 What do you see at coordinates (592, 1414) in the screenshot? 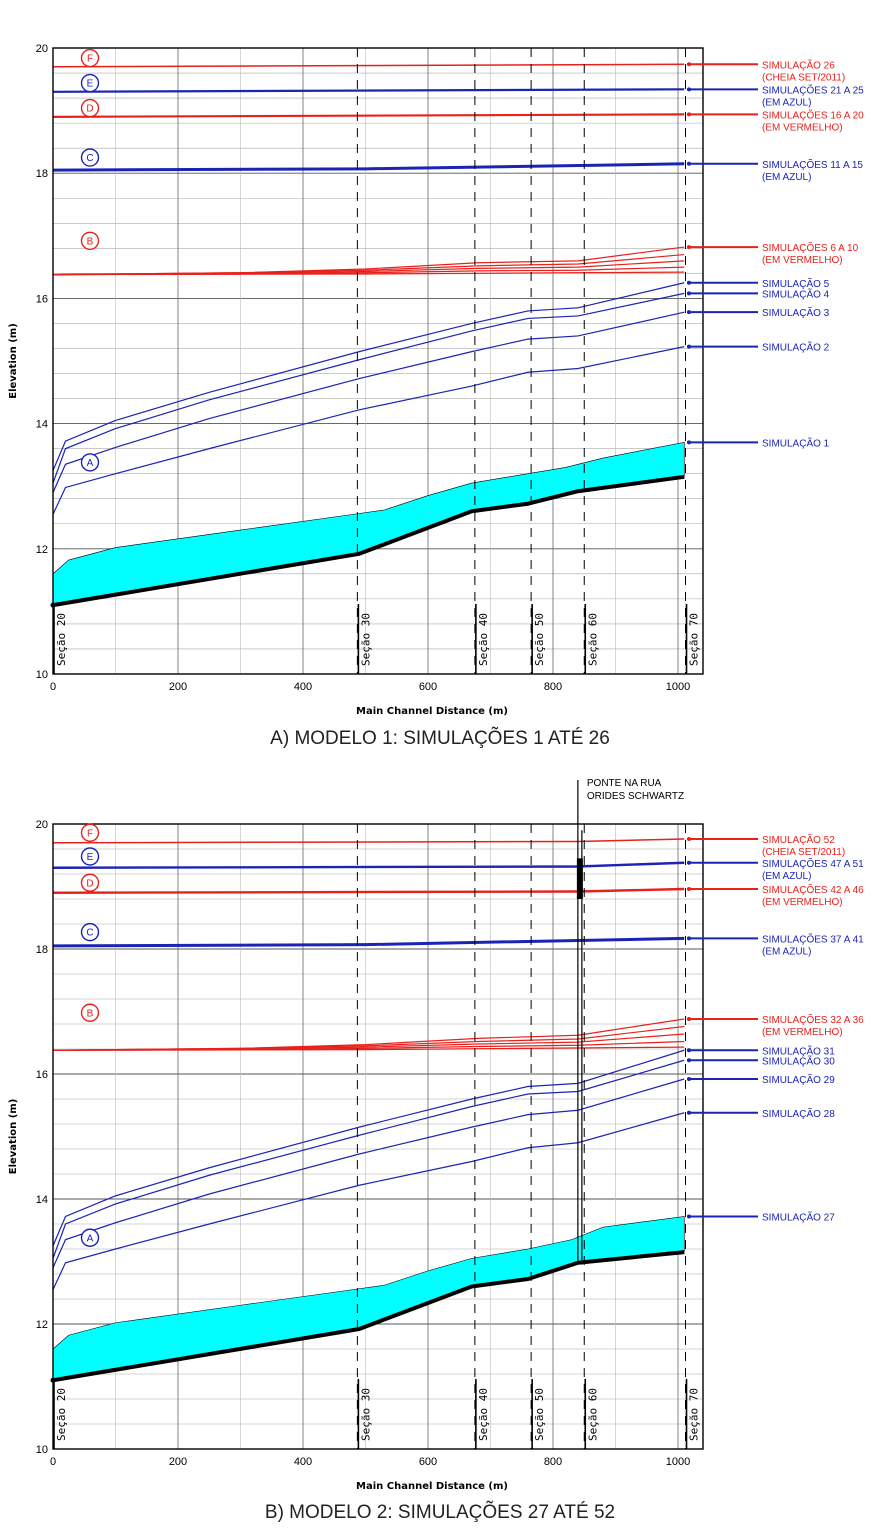
I see `section-label: Seção 60` at bounding box center [592, 1414].